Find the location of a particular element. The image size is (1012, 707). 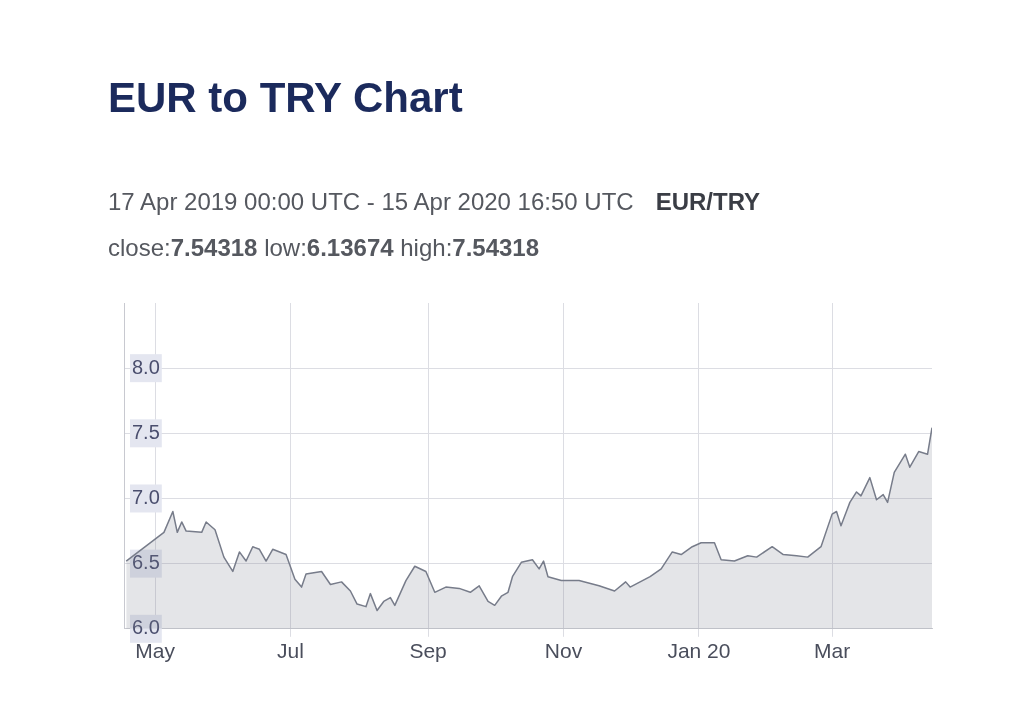

y-tick-label: 7.0 is located at coordinates (146, 497).